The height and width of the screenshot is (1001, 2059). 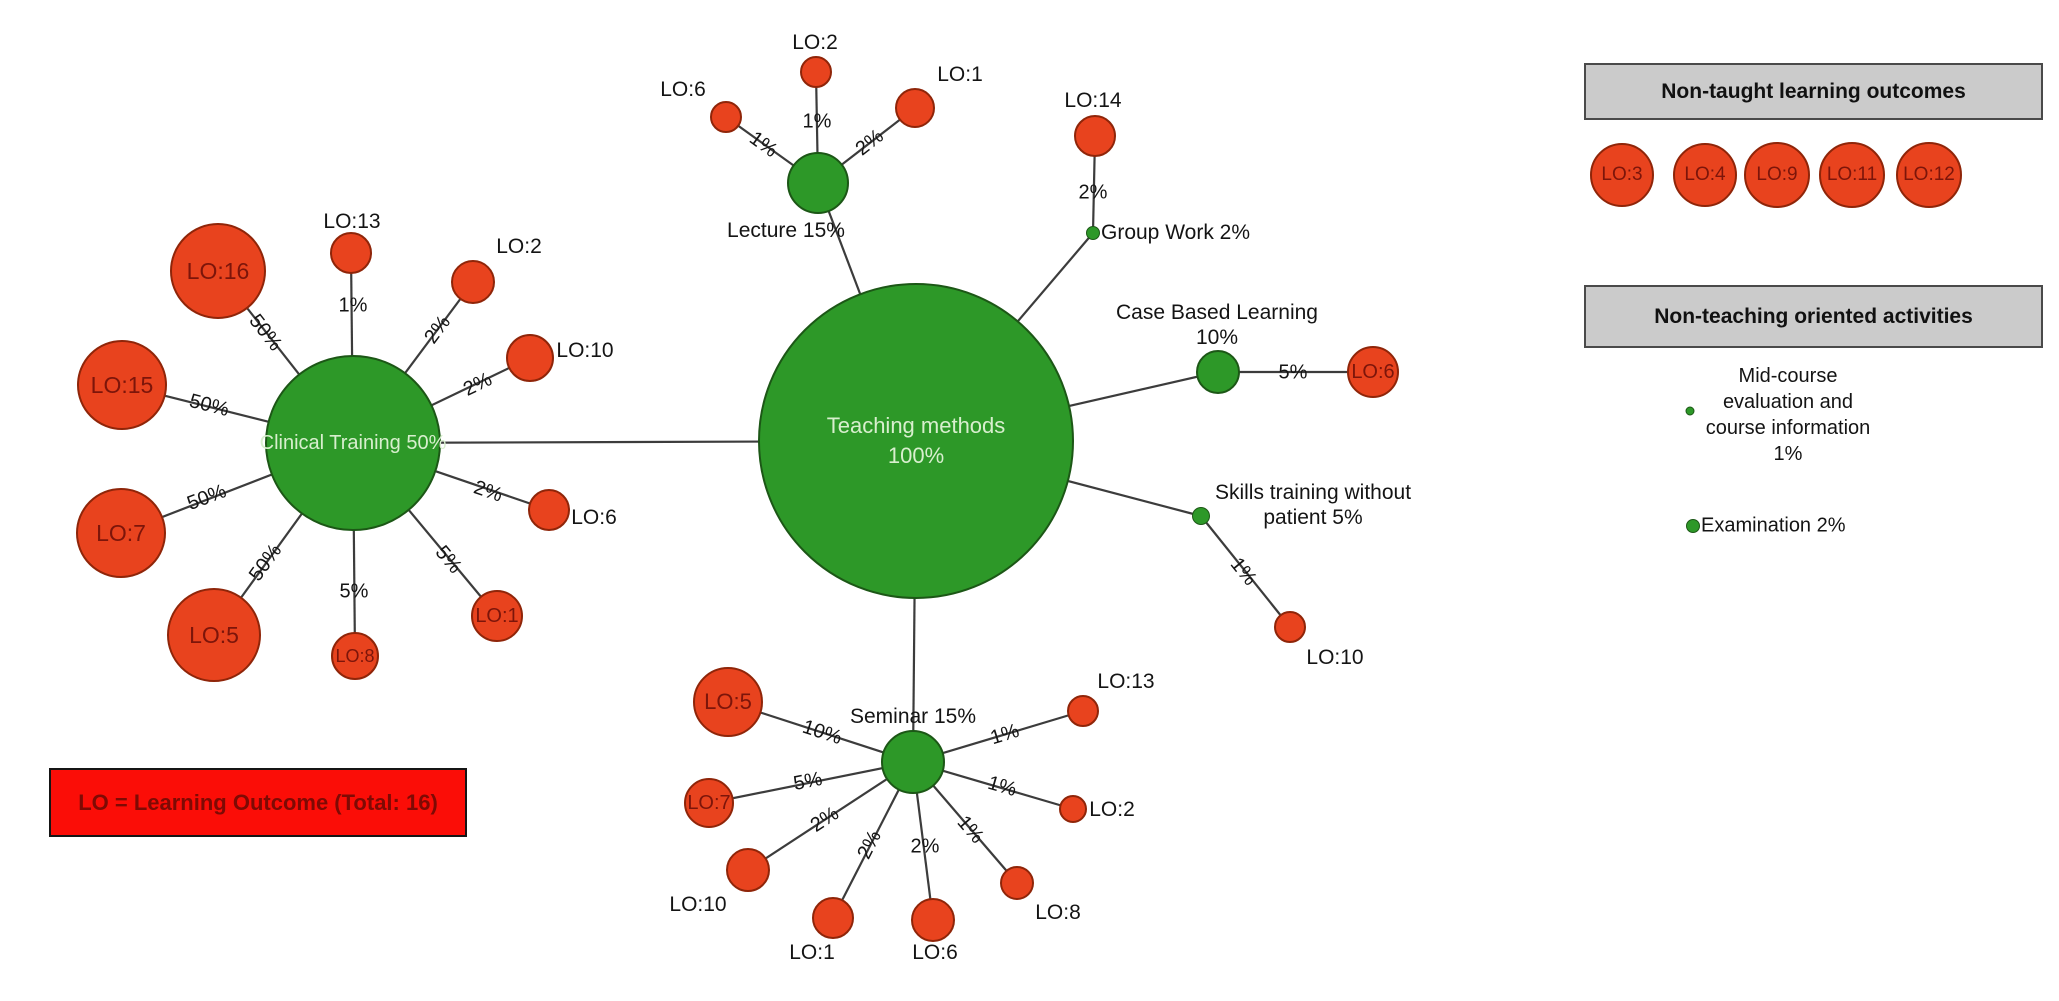 I want to click on seminar-lo6-node, so click(x=933, y=920).